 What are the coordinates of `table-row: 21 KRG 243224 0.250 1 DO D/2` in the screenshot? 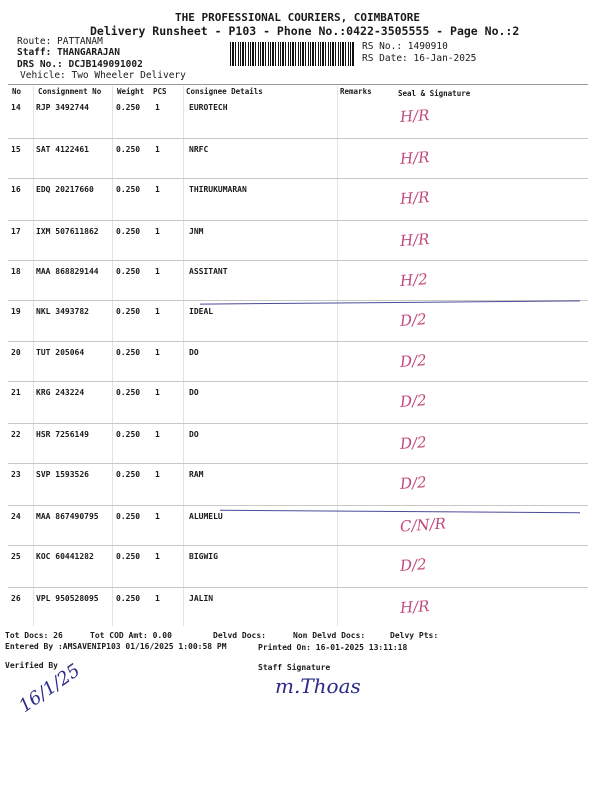 It's located at (300, 408).